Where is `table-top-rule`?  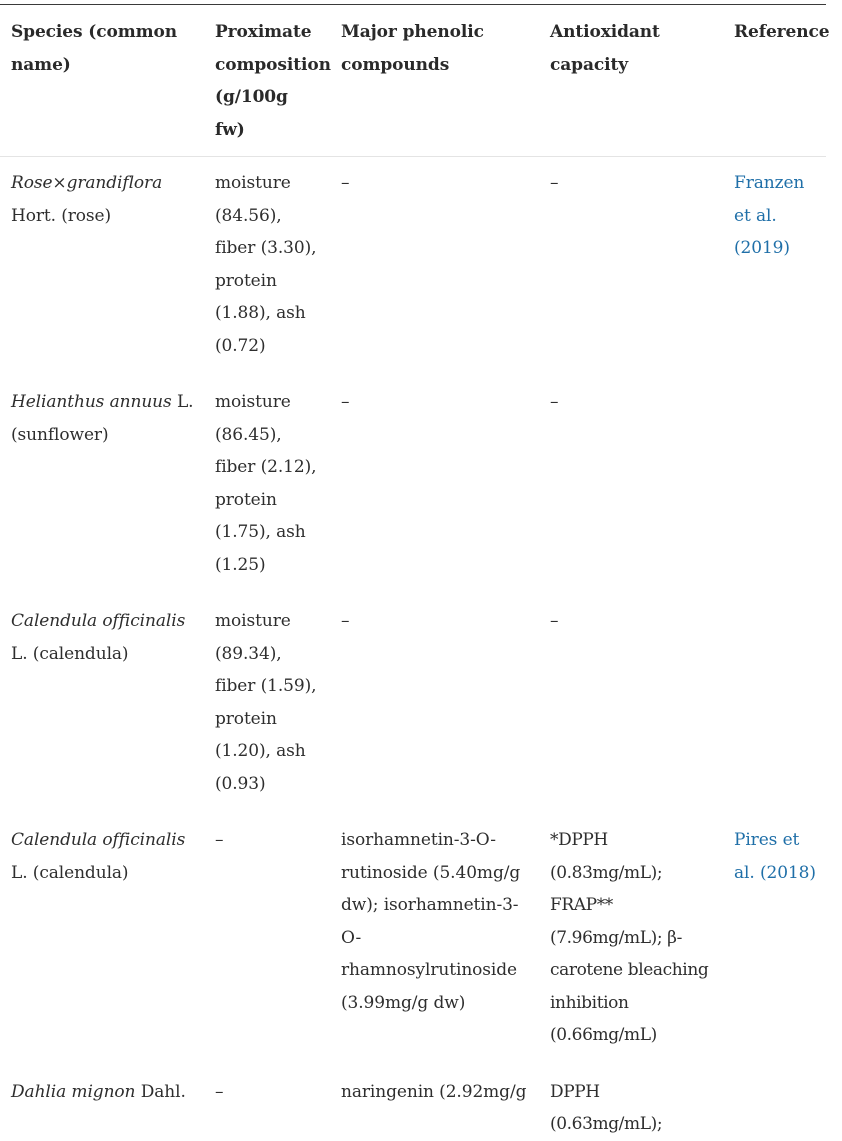
table-top-rule is located at coordinates (413, 4).